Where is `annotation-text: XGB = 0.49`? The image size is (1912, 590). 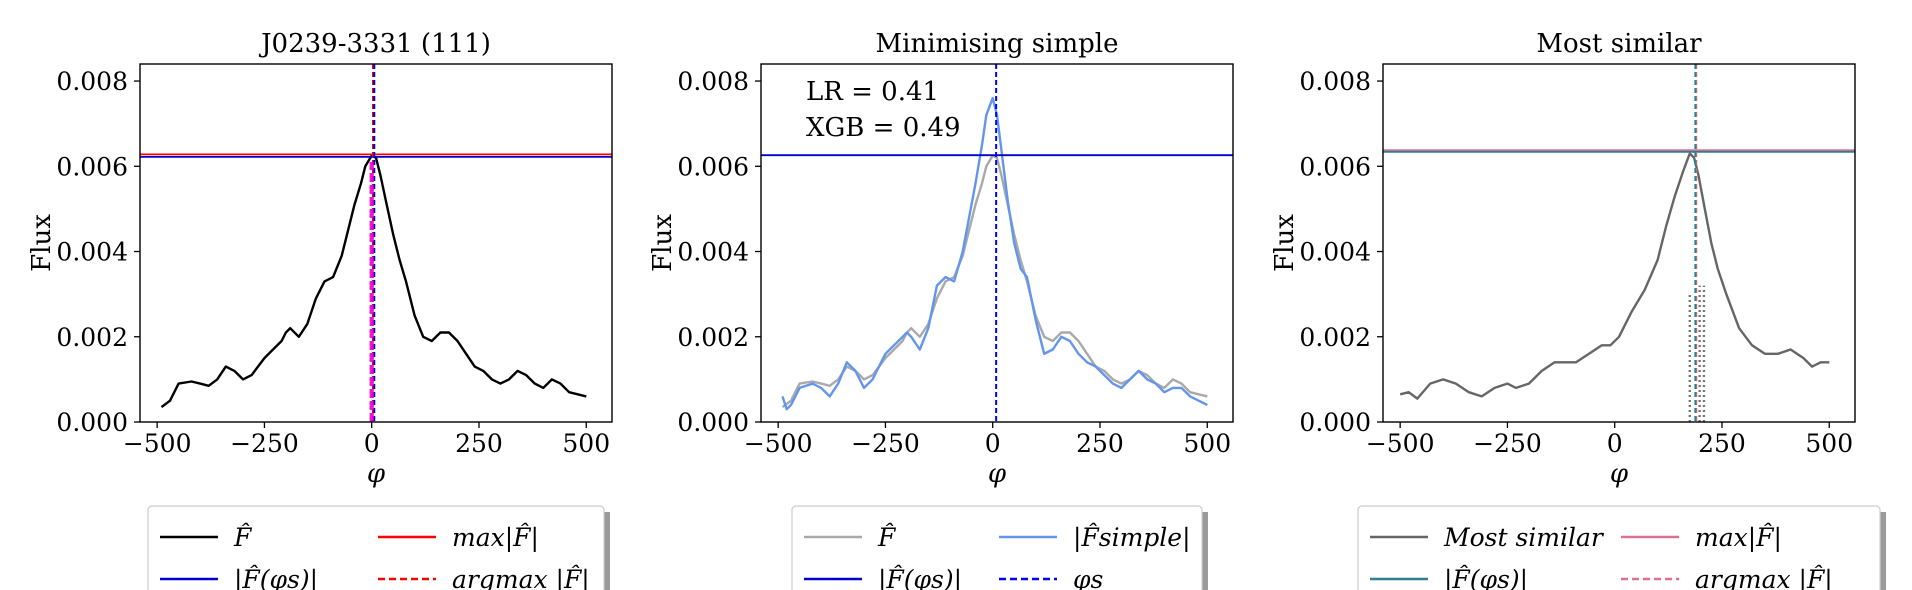 annotation-text: XGB = 0.49 is located at coordinates (883, 128).